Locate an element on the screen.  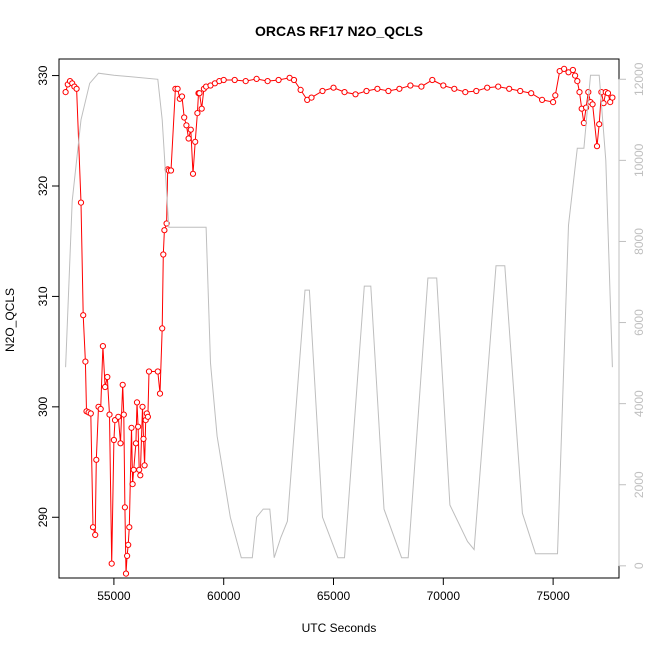
y2-tick-label: 0 is located at coordinates (639, 565).